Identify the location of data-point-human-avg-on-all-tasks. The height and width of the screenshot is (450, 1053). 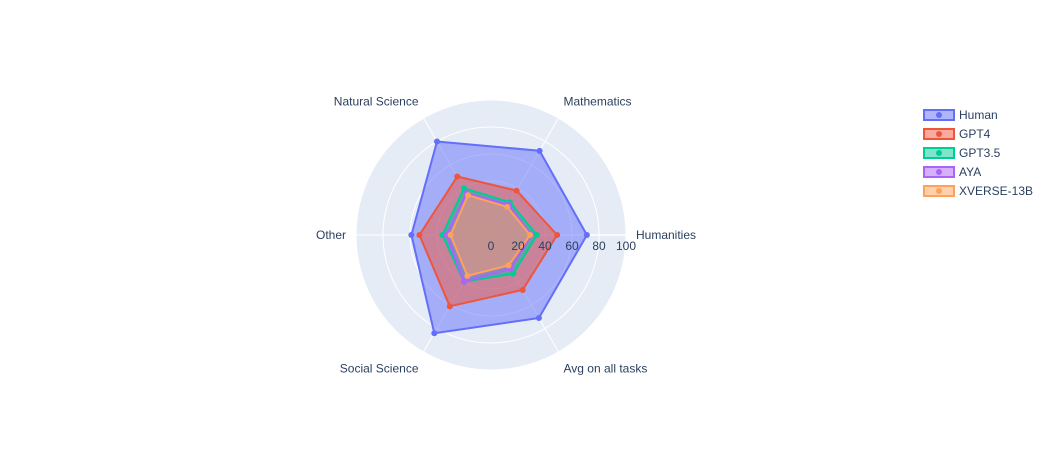
(538, 318).